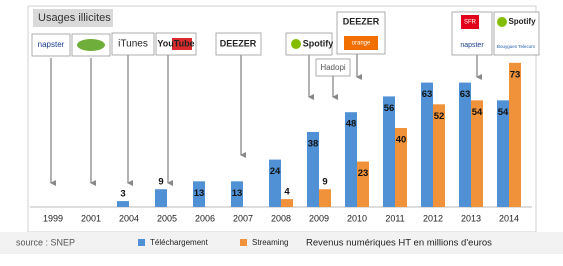 The width and height of the screenshot is (563, 266). Describe the element at coordinates (509, 218) in the screenshot. I see `x-tick-label: 2014` at that location.